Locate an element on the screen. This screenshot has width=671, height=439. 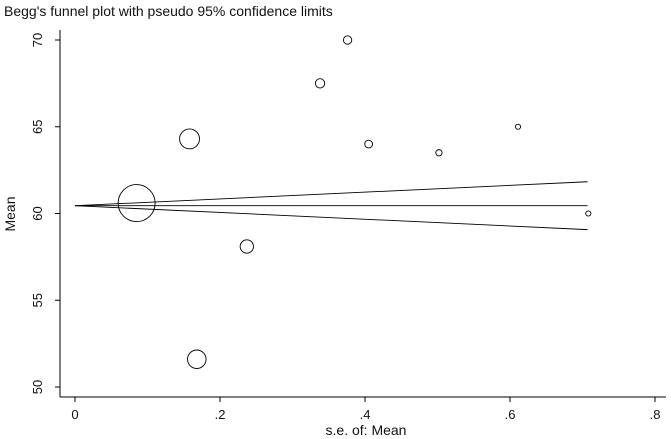
confidence-limit-lines is located at coordinates (331, 206).